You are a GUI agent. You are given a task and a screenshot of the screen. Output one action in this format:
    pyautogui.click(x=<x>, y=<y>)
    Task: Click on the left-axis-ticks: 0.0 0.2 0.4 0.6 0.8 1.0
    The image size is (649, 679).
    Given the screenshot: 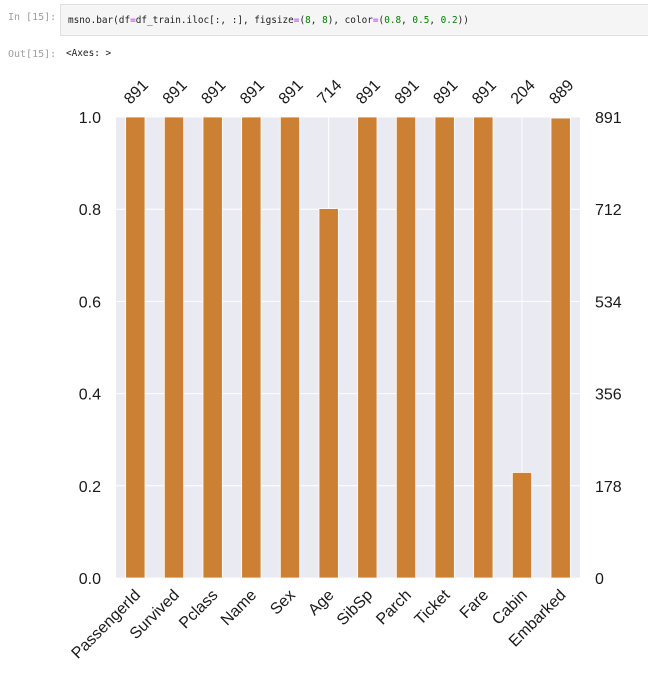 What is the action you would take?
    pyautogui.click(x=90, y=349)
    